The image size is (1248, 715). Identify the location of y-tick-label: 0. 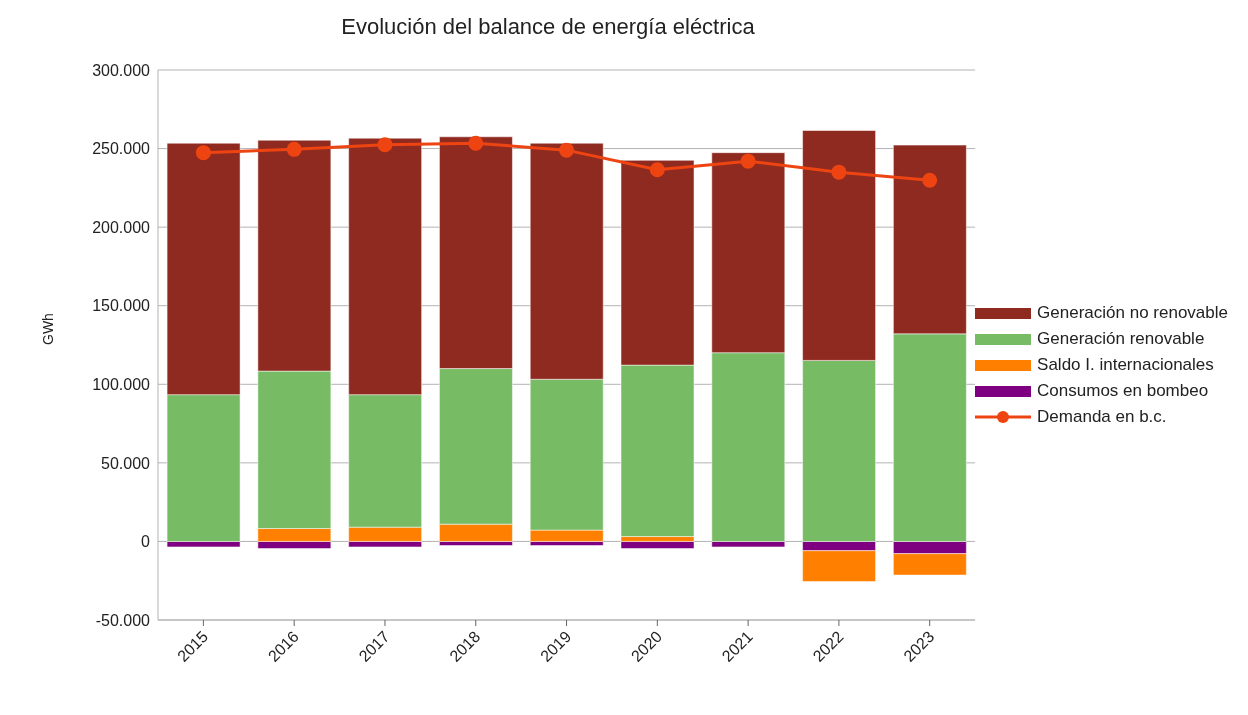
(146, 542).